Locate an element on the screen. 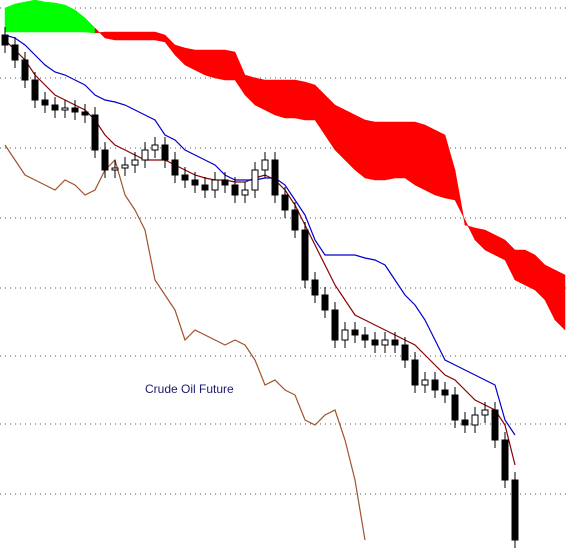 This screenshot has height=557, width=568. chart-annotation: Crude Oil Future is located at coordinates (189, 389).